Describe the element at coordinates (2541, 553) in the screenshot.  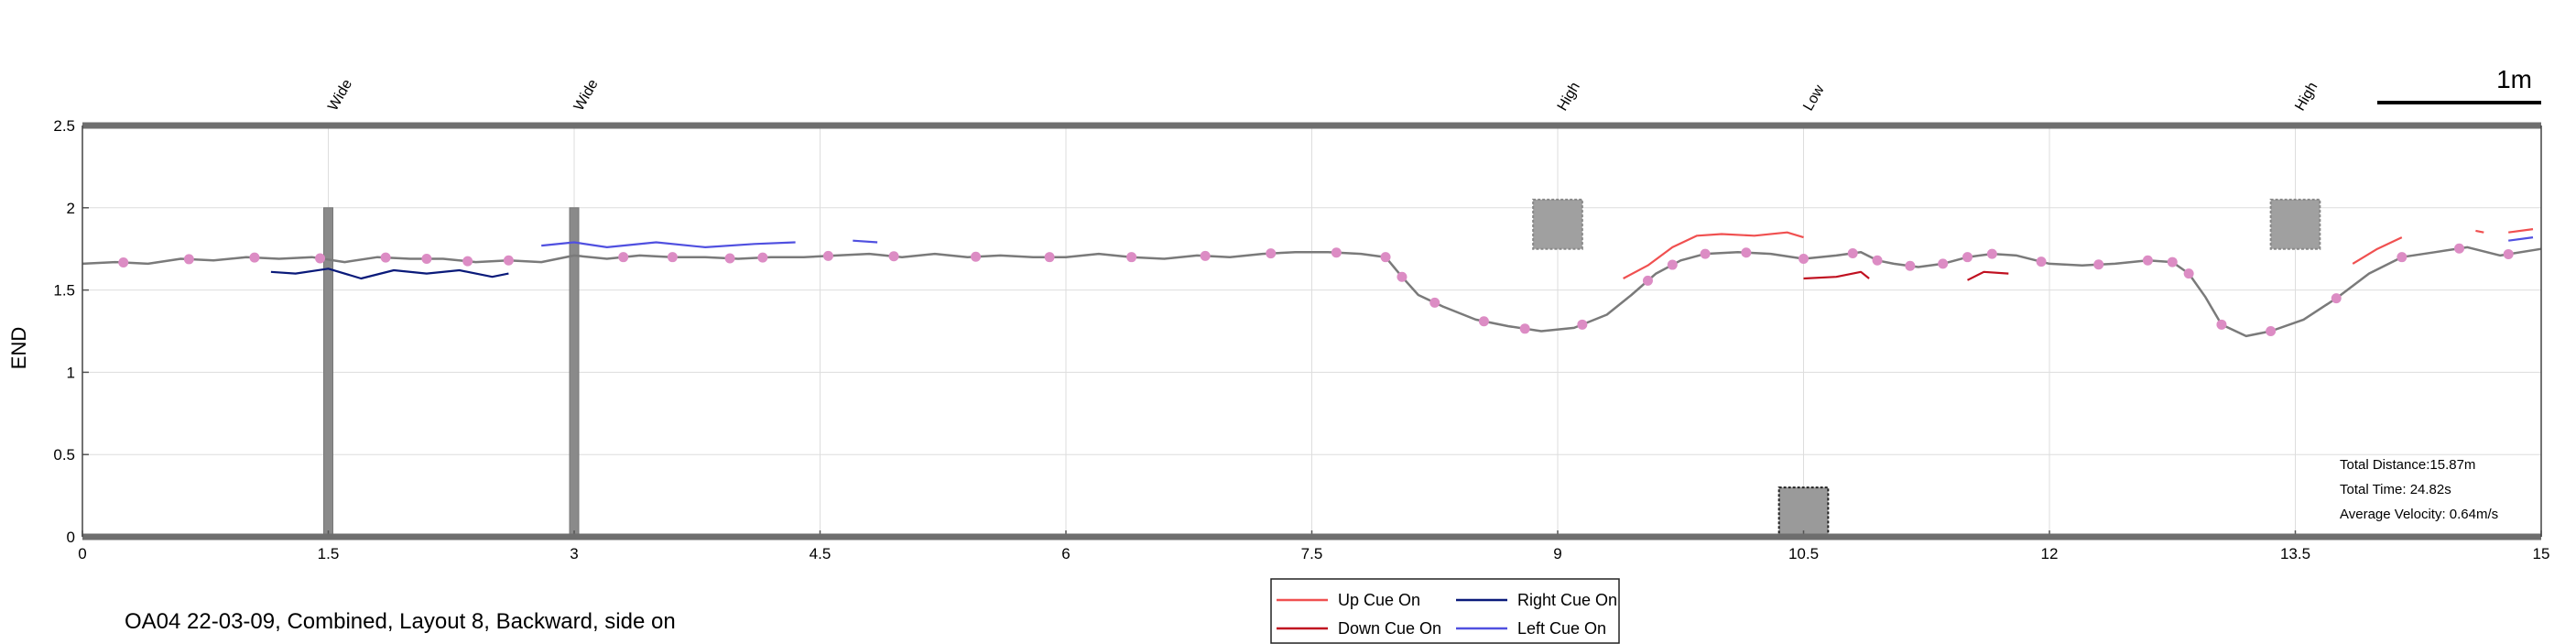
I see `x-tick-label: 15` at that location.